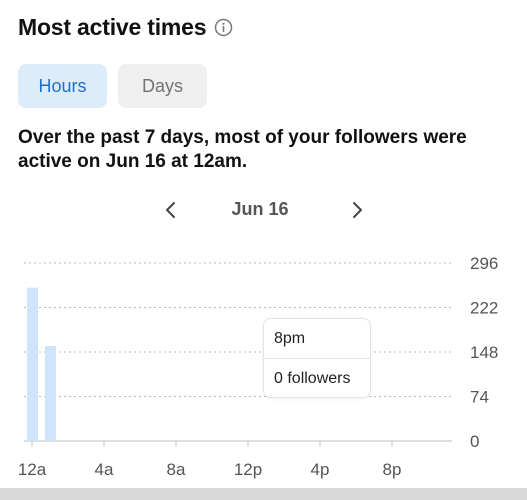 The width and height of the screenshot is (527, 500). What do you see at coordinates (162, 86) in the screenshot?
I see `tab-days: Days` at bounding box center [162, 86].